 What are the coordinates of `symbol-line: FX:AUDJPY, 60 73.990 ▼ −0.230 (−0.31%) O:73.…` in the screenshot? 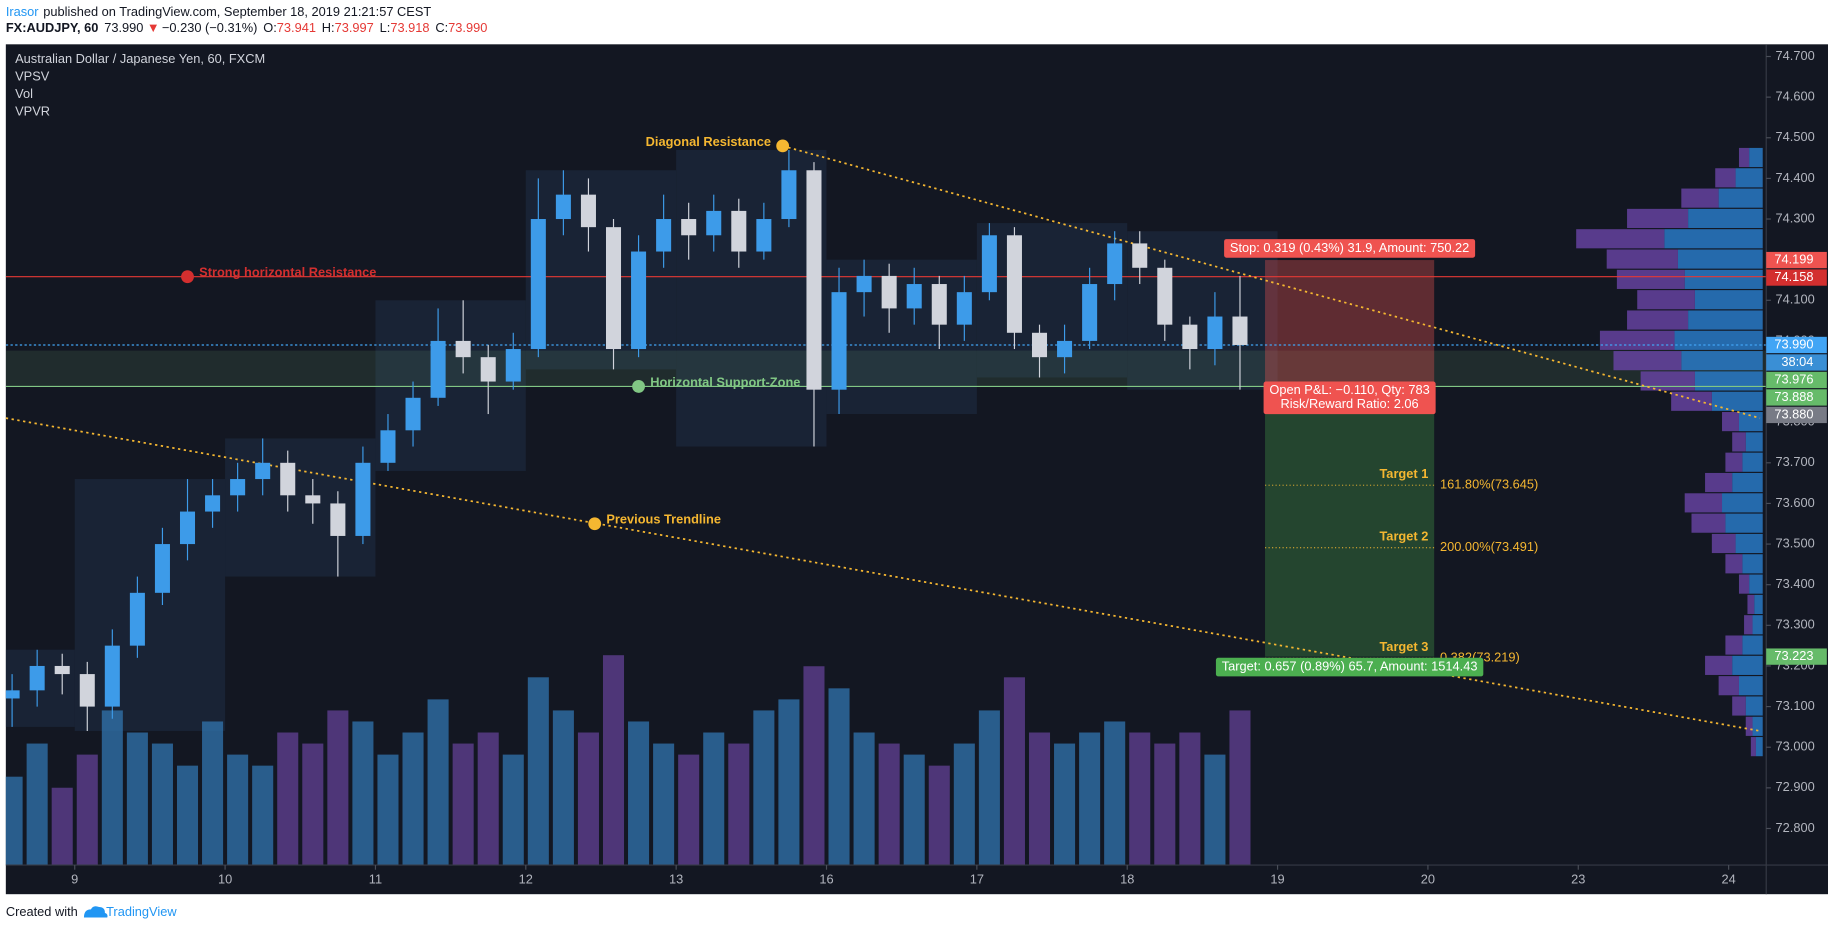 It's located at (247, 28).